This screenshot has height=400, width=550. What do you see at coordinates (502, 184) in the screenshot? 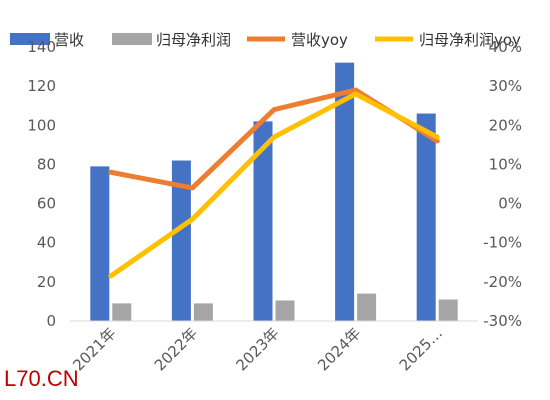
I see `right-axis-ticks: -30% -20% -10% 0% 10% 20% 30% 40%` at bounding box center [502, 184].